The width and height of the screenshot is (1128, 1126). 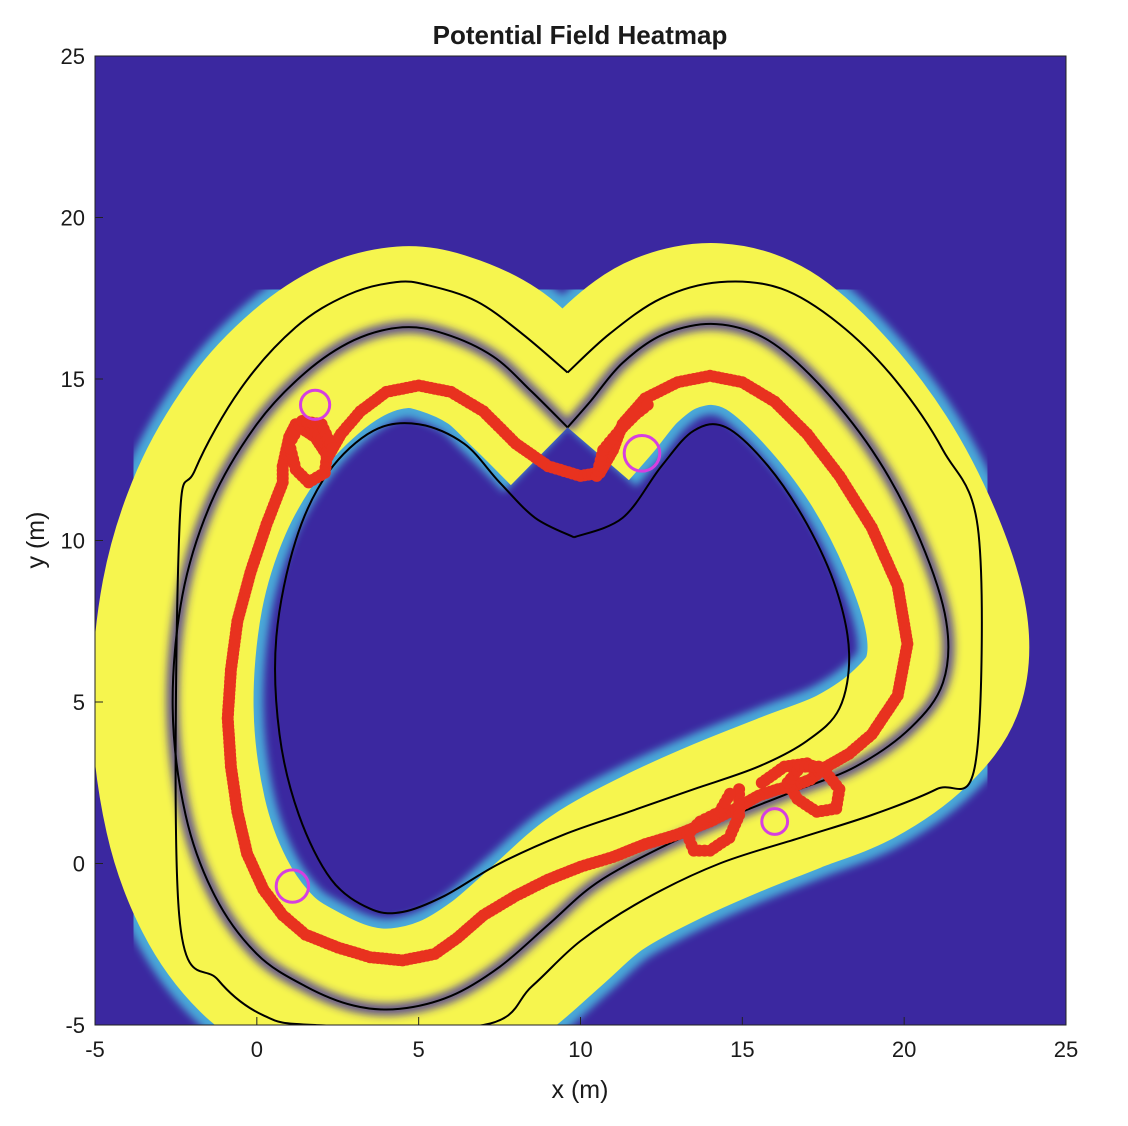 What do you see at coordinates (75, 1025) in the screenshot?
I see `y-tick-label: -5` at bounding box center [75, 1025].